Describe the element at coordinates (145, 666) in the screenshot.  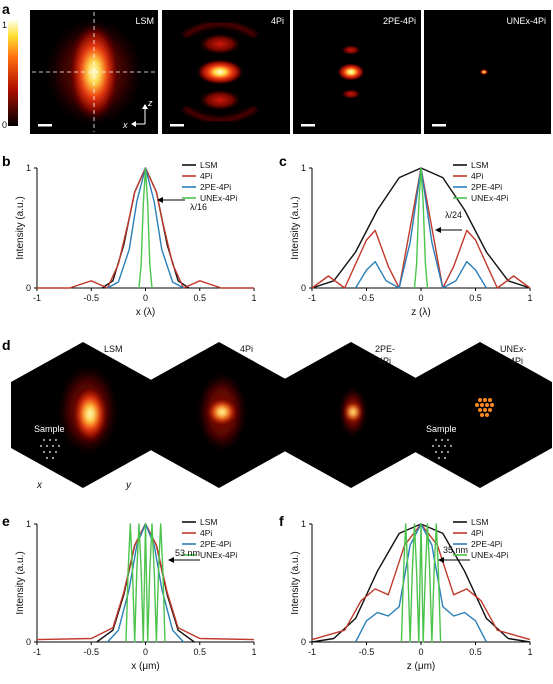
I see `x-axis-label: x (μm)` at that location.